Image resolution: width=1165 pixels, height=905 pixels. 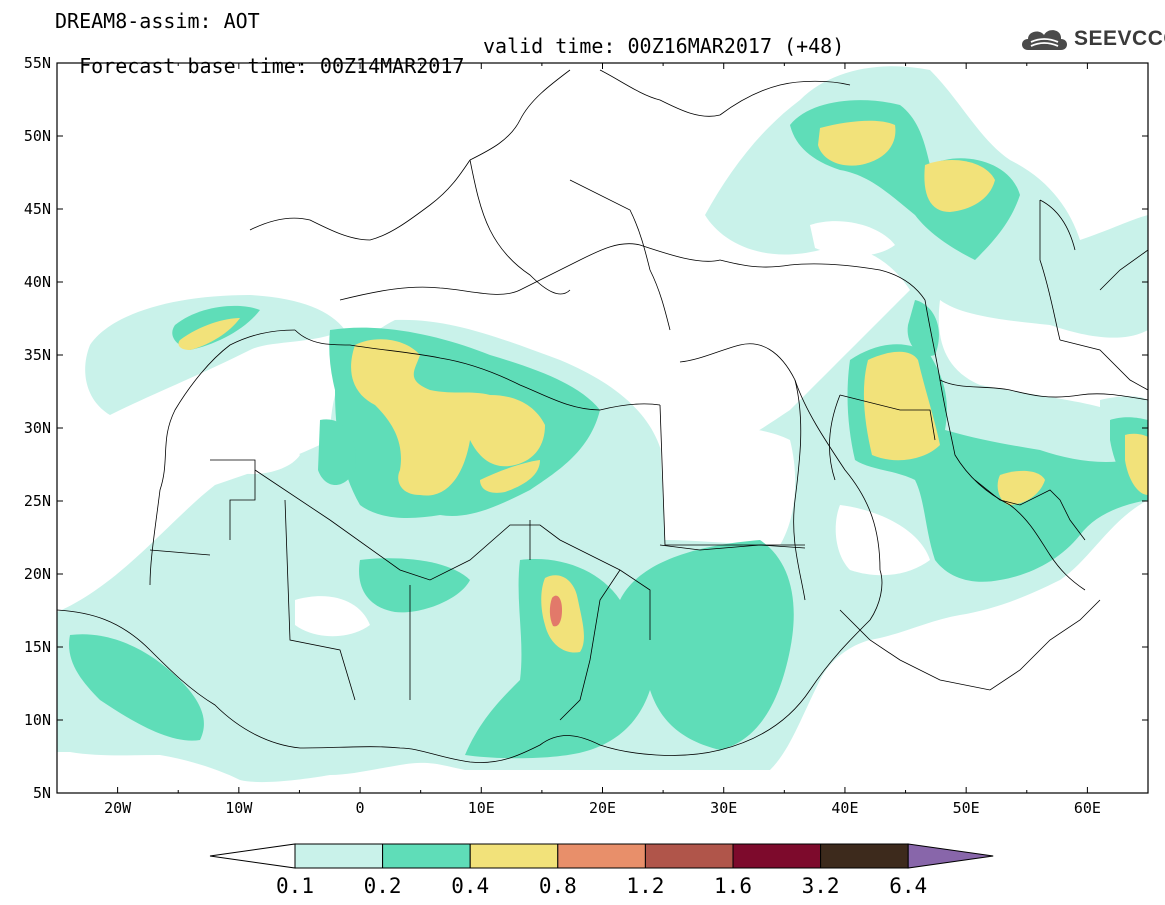 I want to click on colorbar-label: 6.4, so click(x=908, y=886).